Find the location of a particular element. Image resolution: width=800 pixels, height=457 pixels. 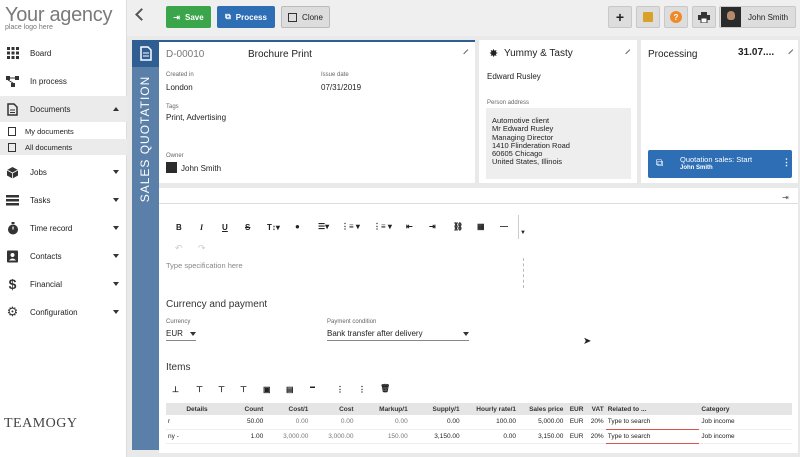

add-row-below-icon: ⊤ is located at coordinates (221, 389).